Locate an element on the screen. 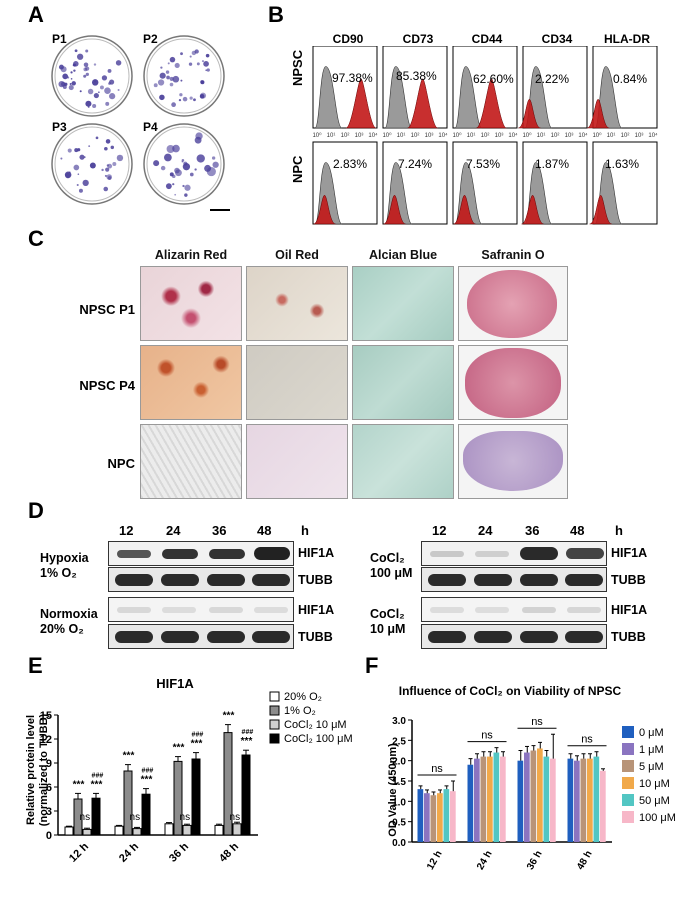 The height and width of the screenshot is (905, 700). row-label-npsc-p4: NPSC P4 is located at coordinates (107, 385).